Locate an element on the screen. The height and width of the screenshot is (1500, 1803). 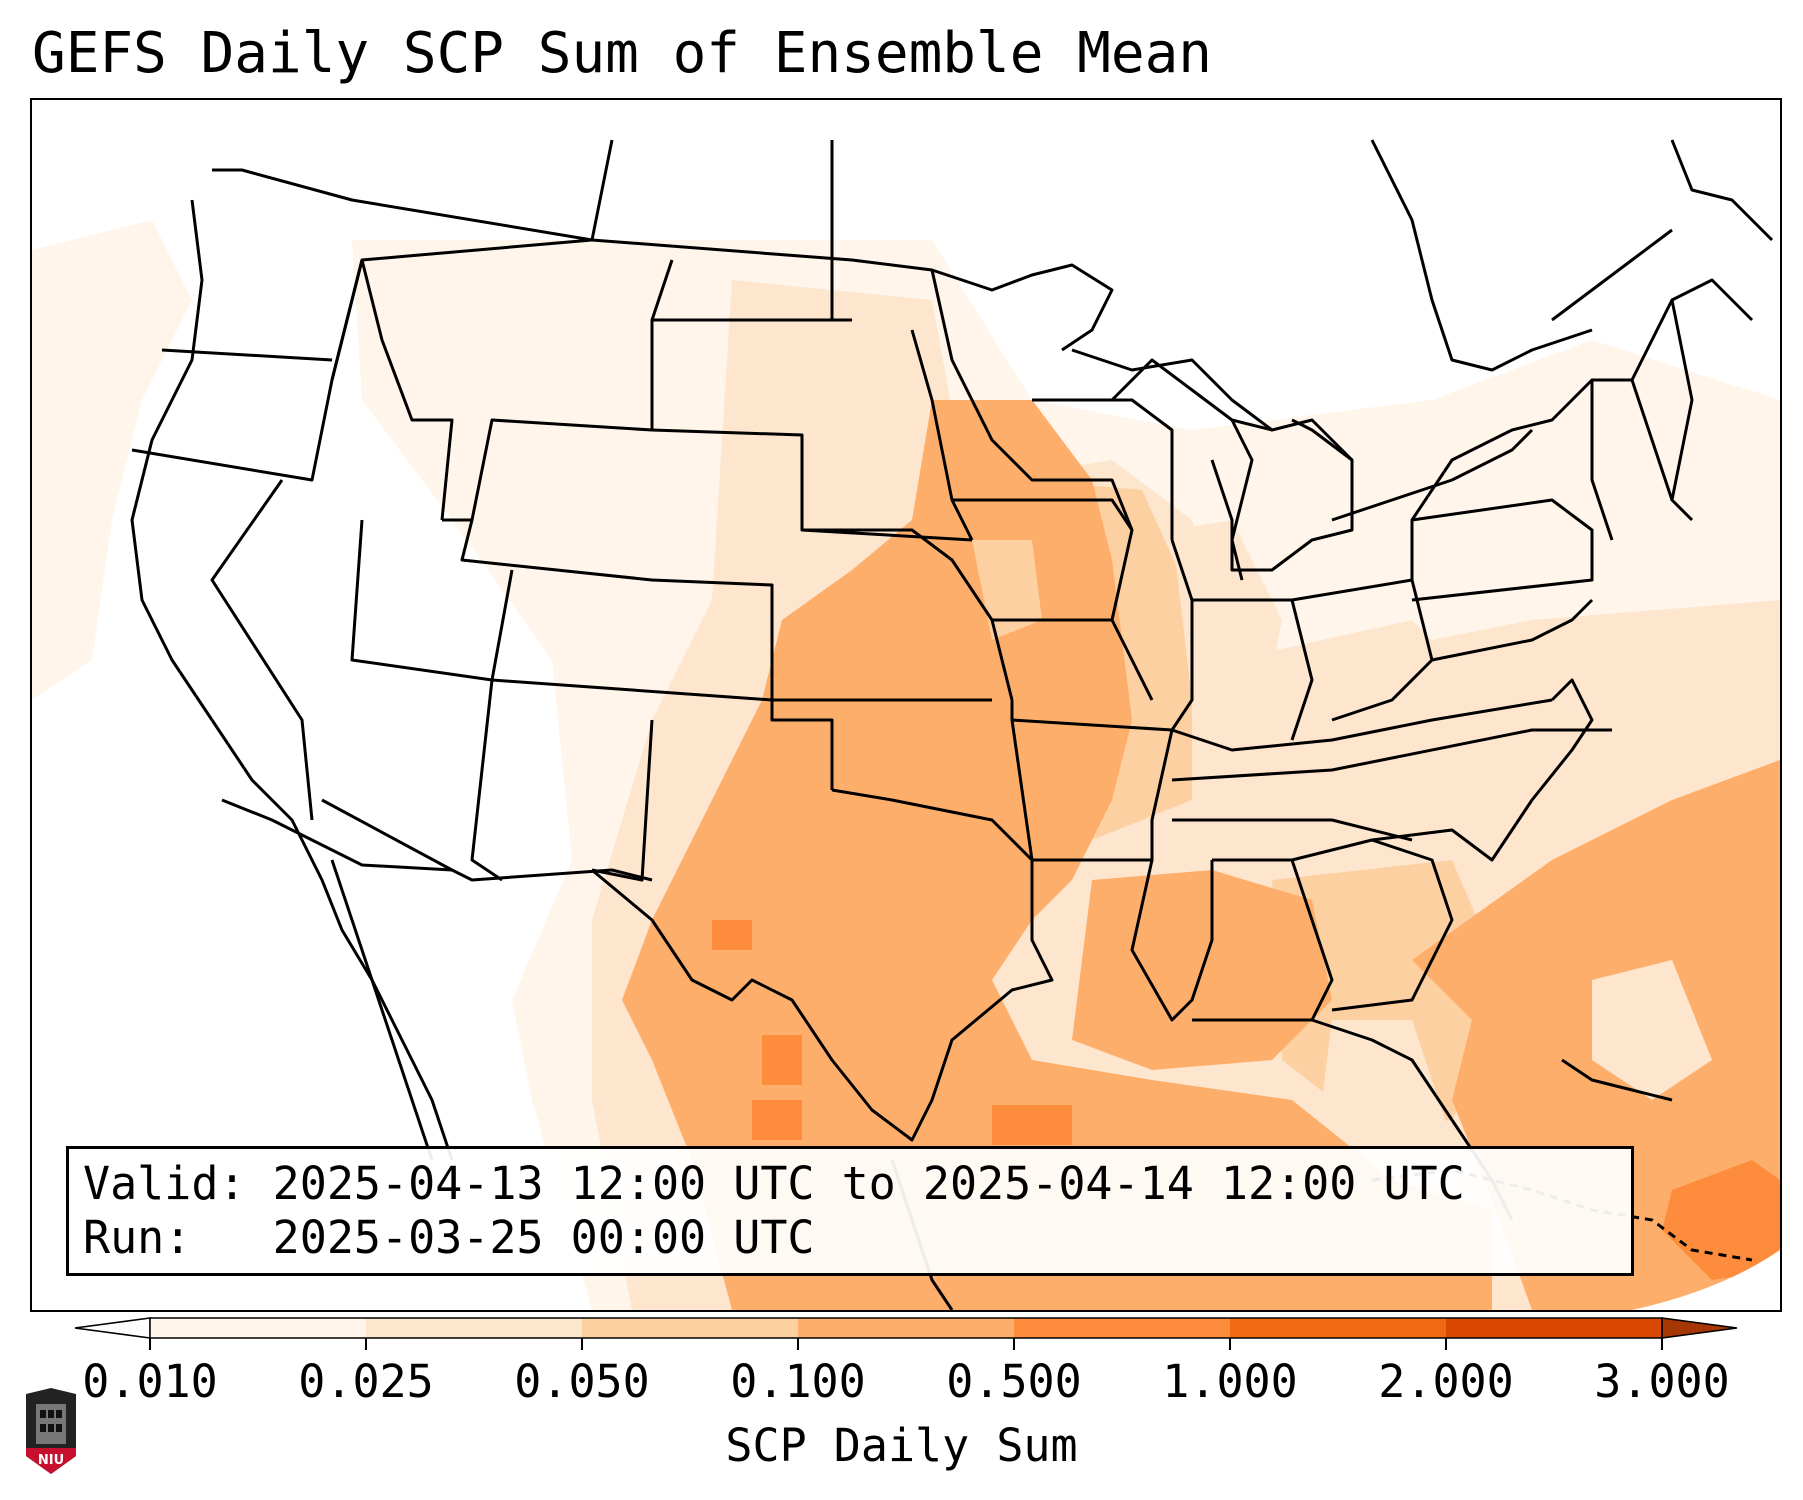
run-label: Run: is located at coordinates (137, 1237).